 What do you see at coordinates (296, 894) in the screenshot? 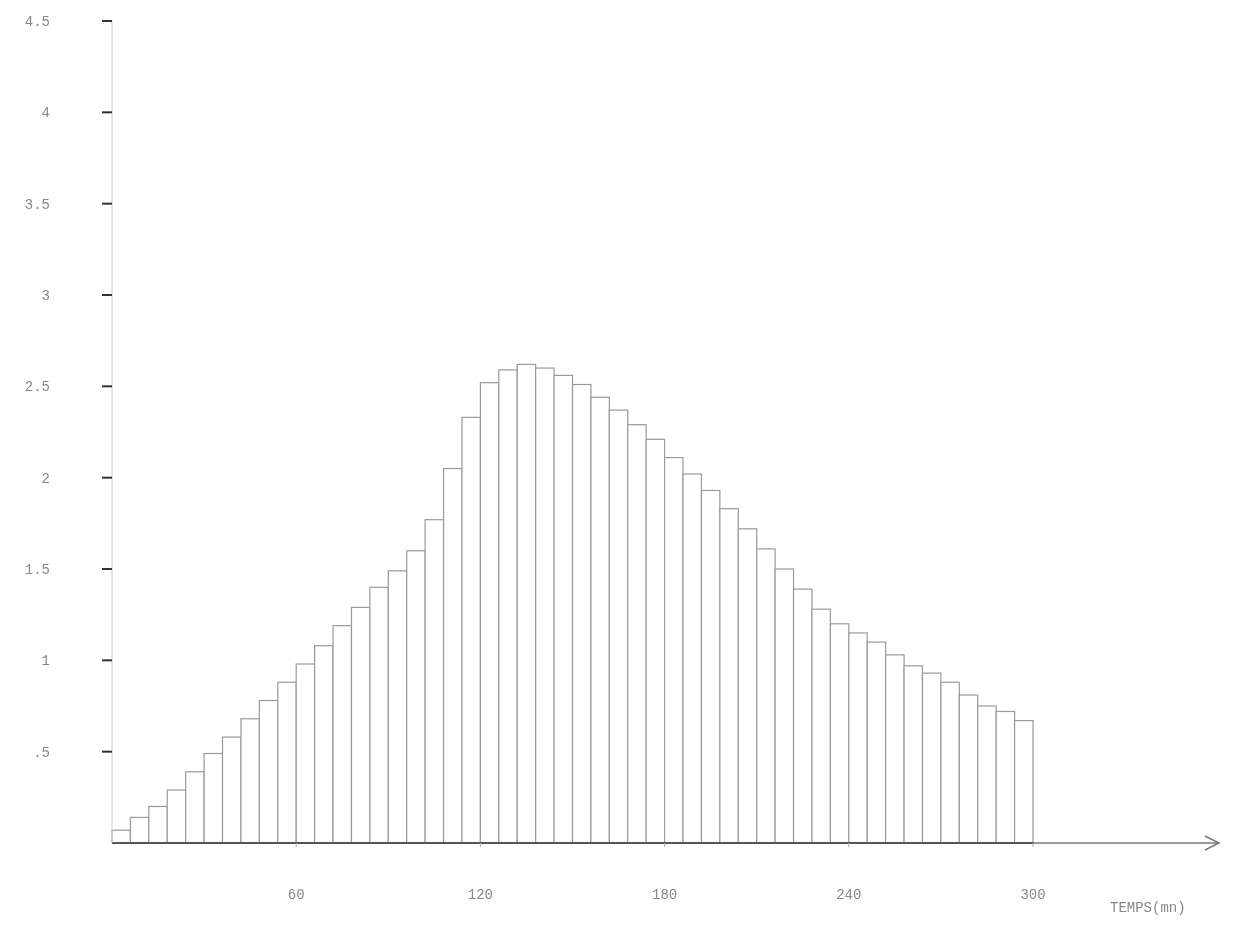
I see `x-tick-label: 60` at bounding box center [296, 894].